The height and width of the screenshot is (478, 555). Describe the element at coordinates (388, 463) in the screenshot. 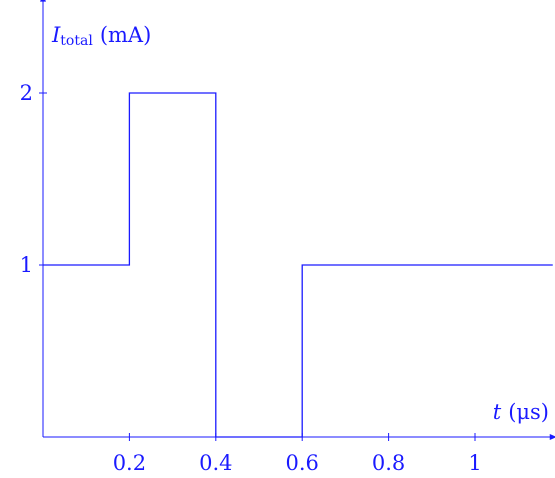

I see `x-tick-label: 0.8` at that location.